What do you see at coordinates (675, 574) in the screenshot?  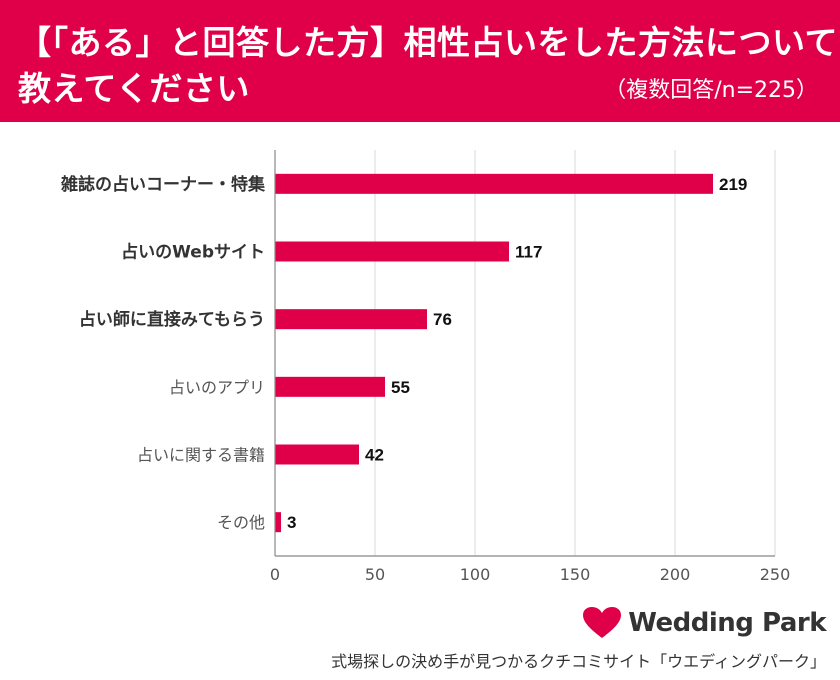 I see `x-tick-label: 200` at bounding box center [675, 574].